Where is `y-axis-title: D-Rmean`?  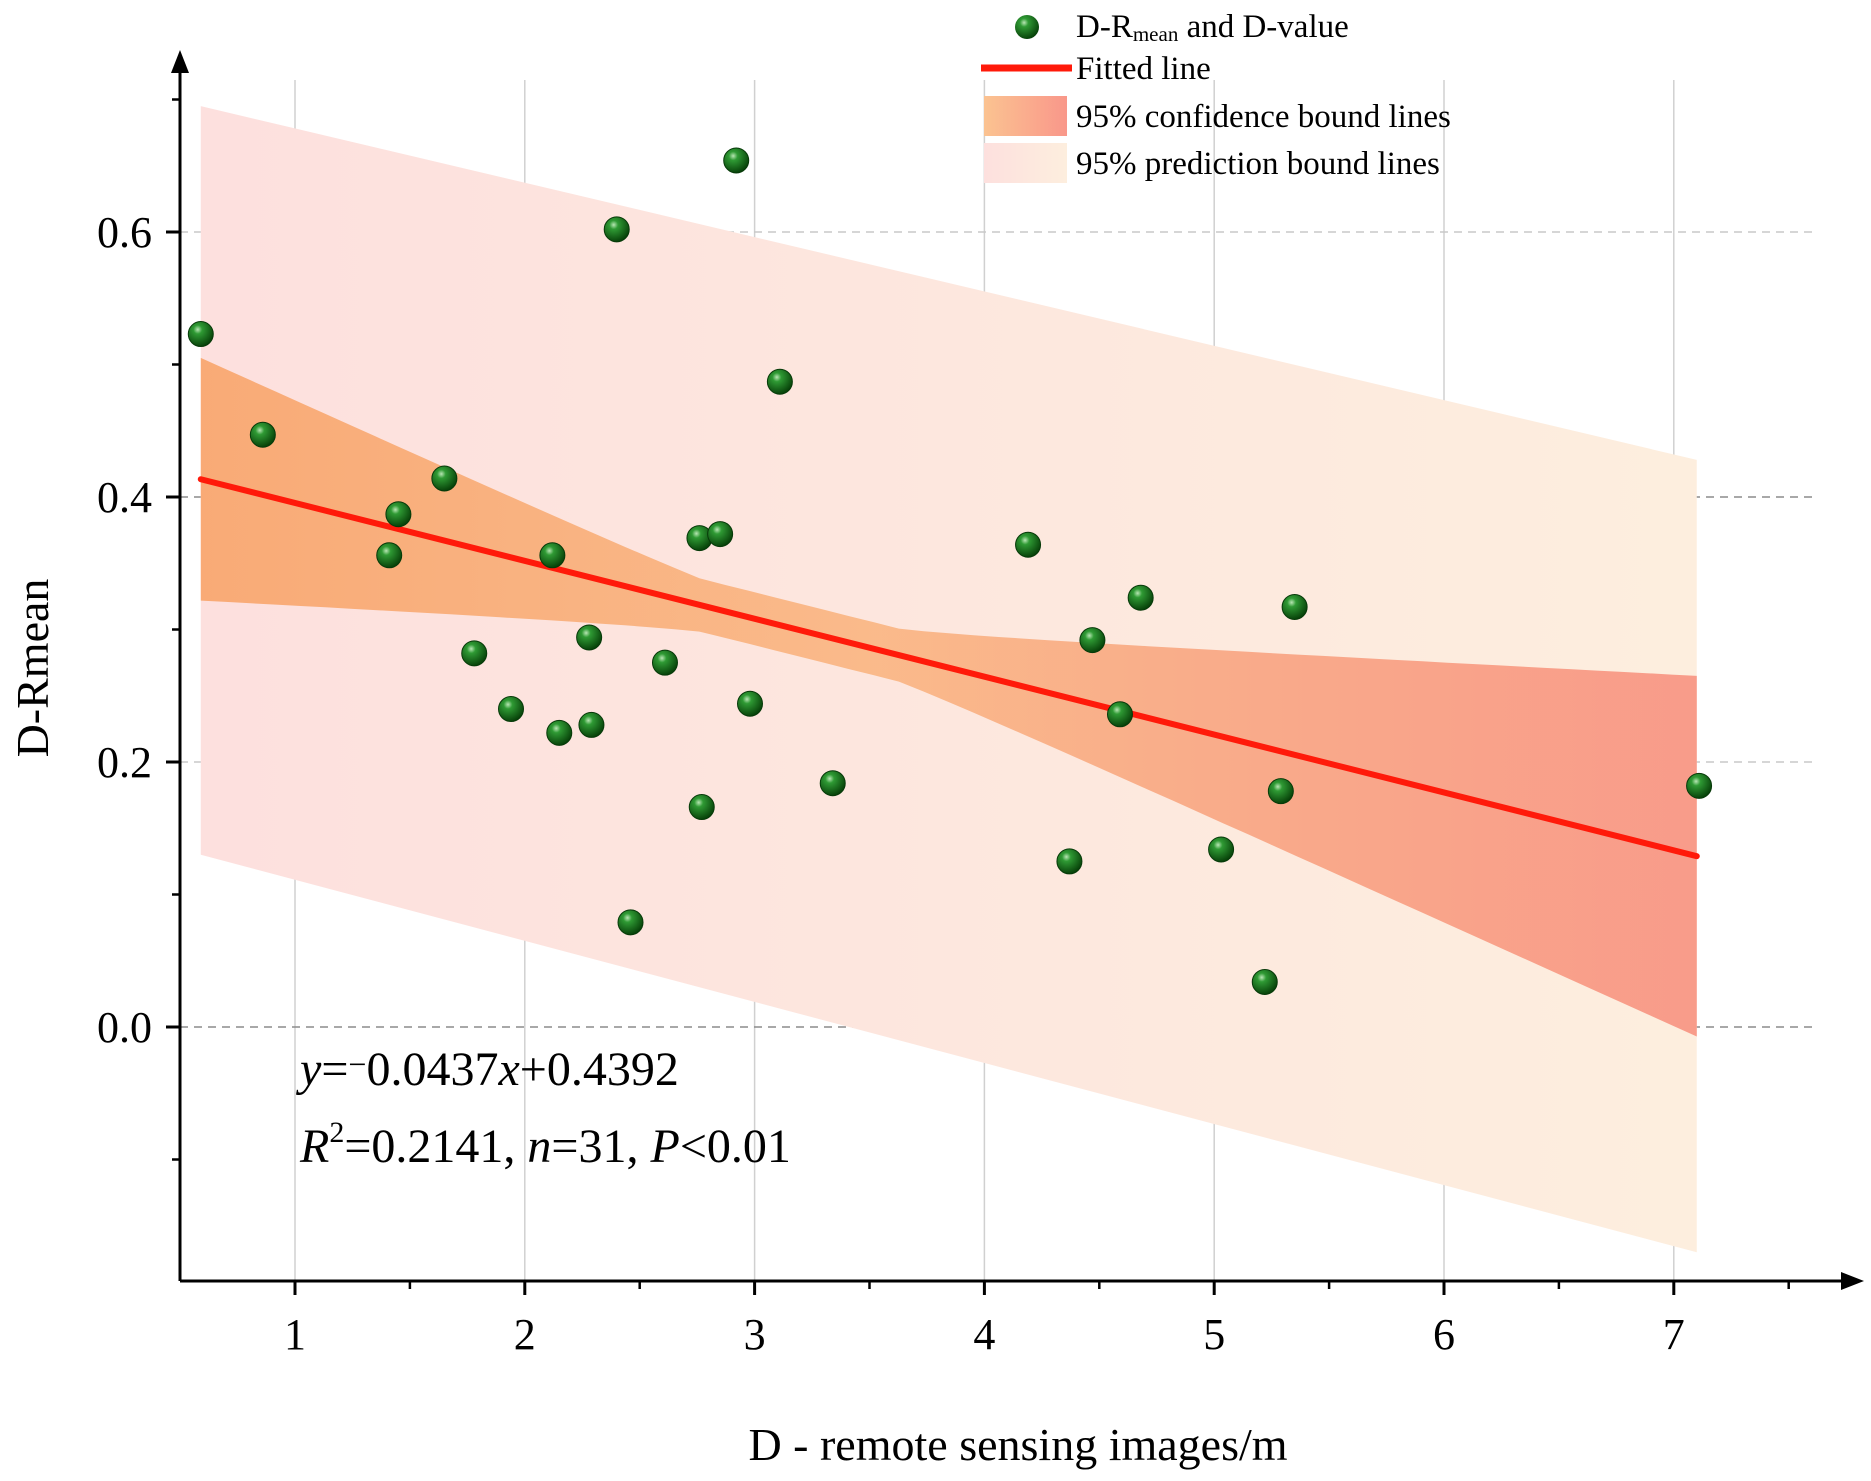 y-axis-title: D-Rmean is located at coordinates (32, 668).